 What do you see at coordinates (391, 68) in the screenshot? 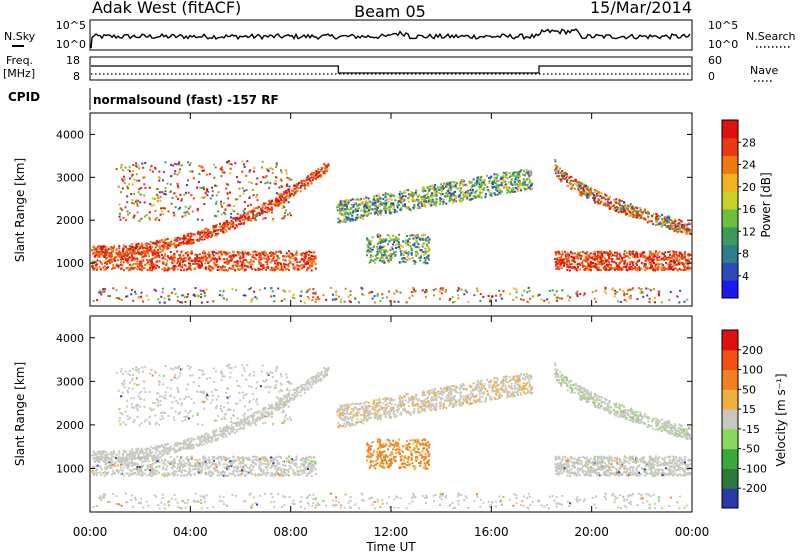
I see `freq-frame` at bounding box center [391, 68].